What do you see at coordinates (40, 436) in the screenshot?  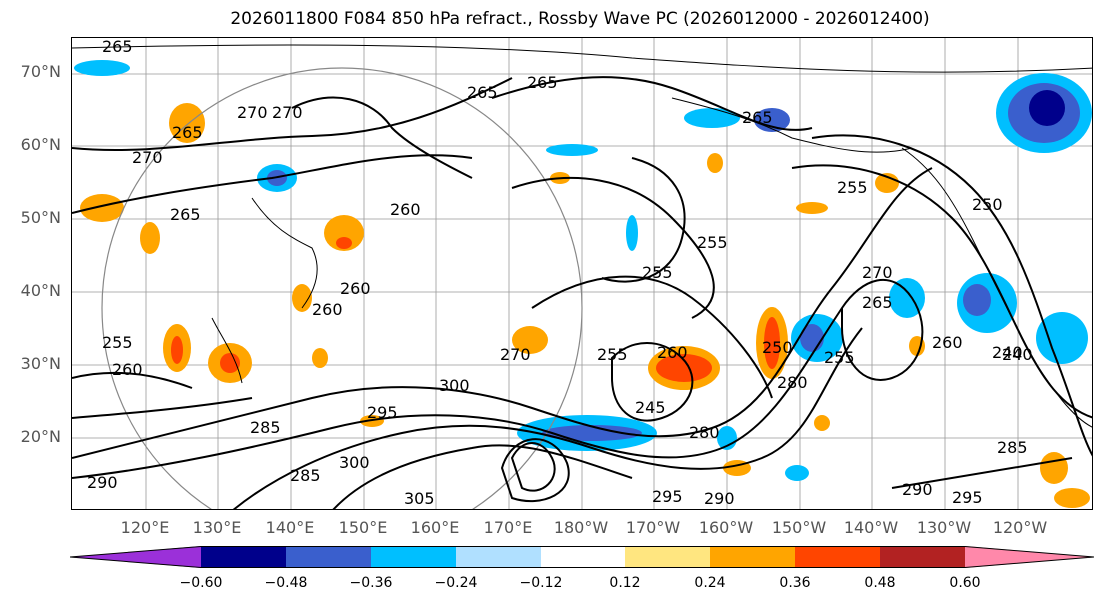 I see `lat-label: 20°N` at bounding box center [40, 436].